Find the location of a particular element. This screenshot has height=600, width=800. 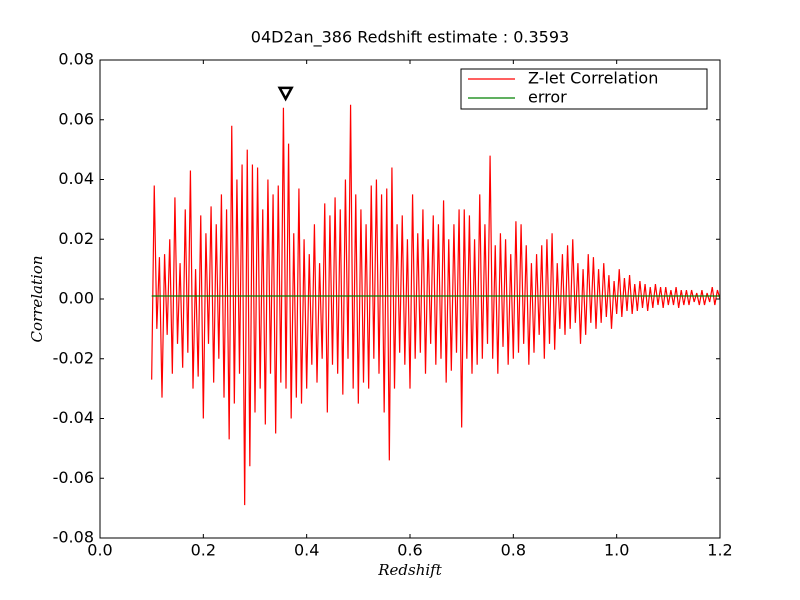

y-tick-label: 0.00 is located at coordinates (76, 298).